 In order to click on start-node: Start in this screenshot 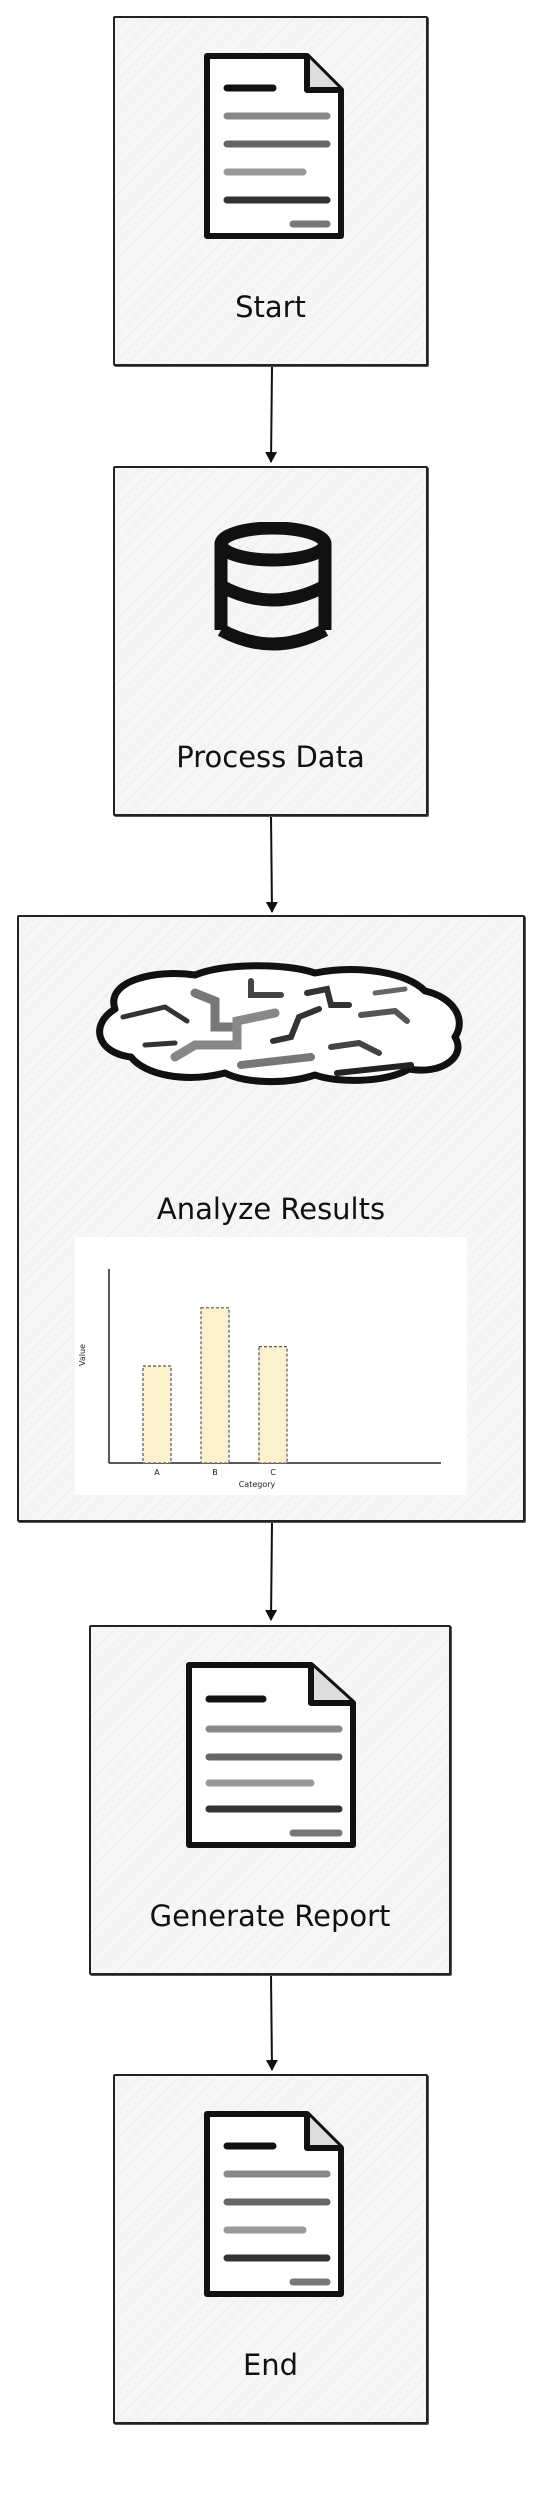, I will do `click(270, 191)`.